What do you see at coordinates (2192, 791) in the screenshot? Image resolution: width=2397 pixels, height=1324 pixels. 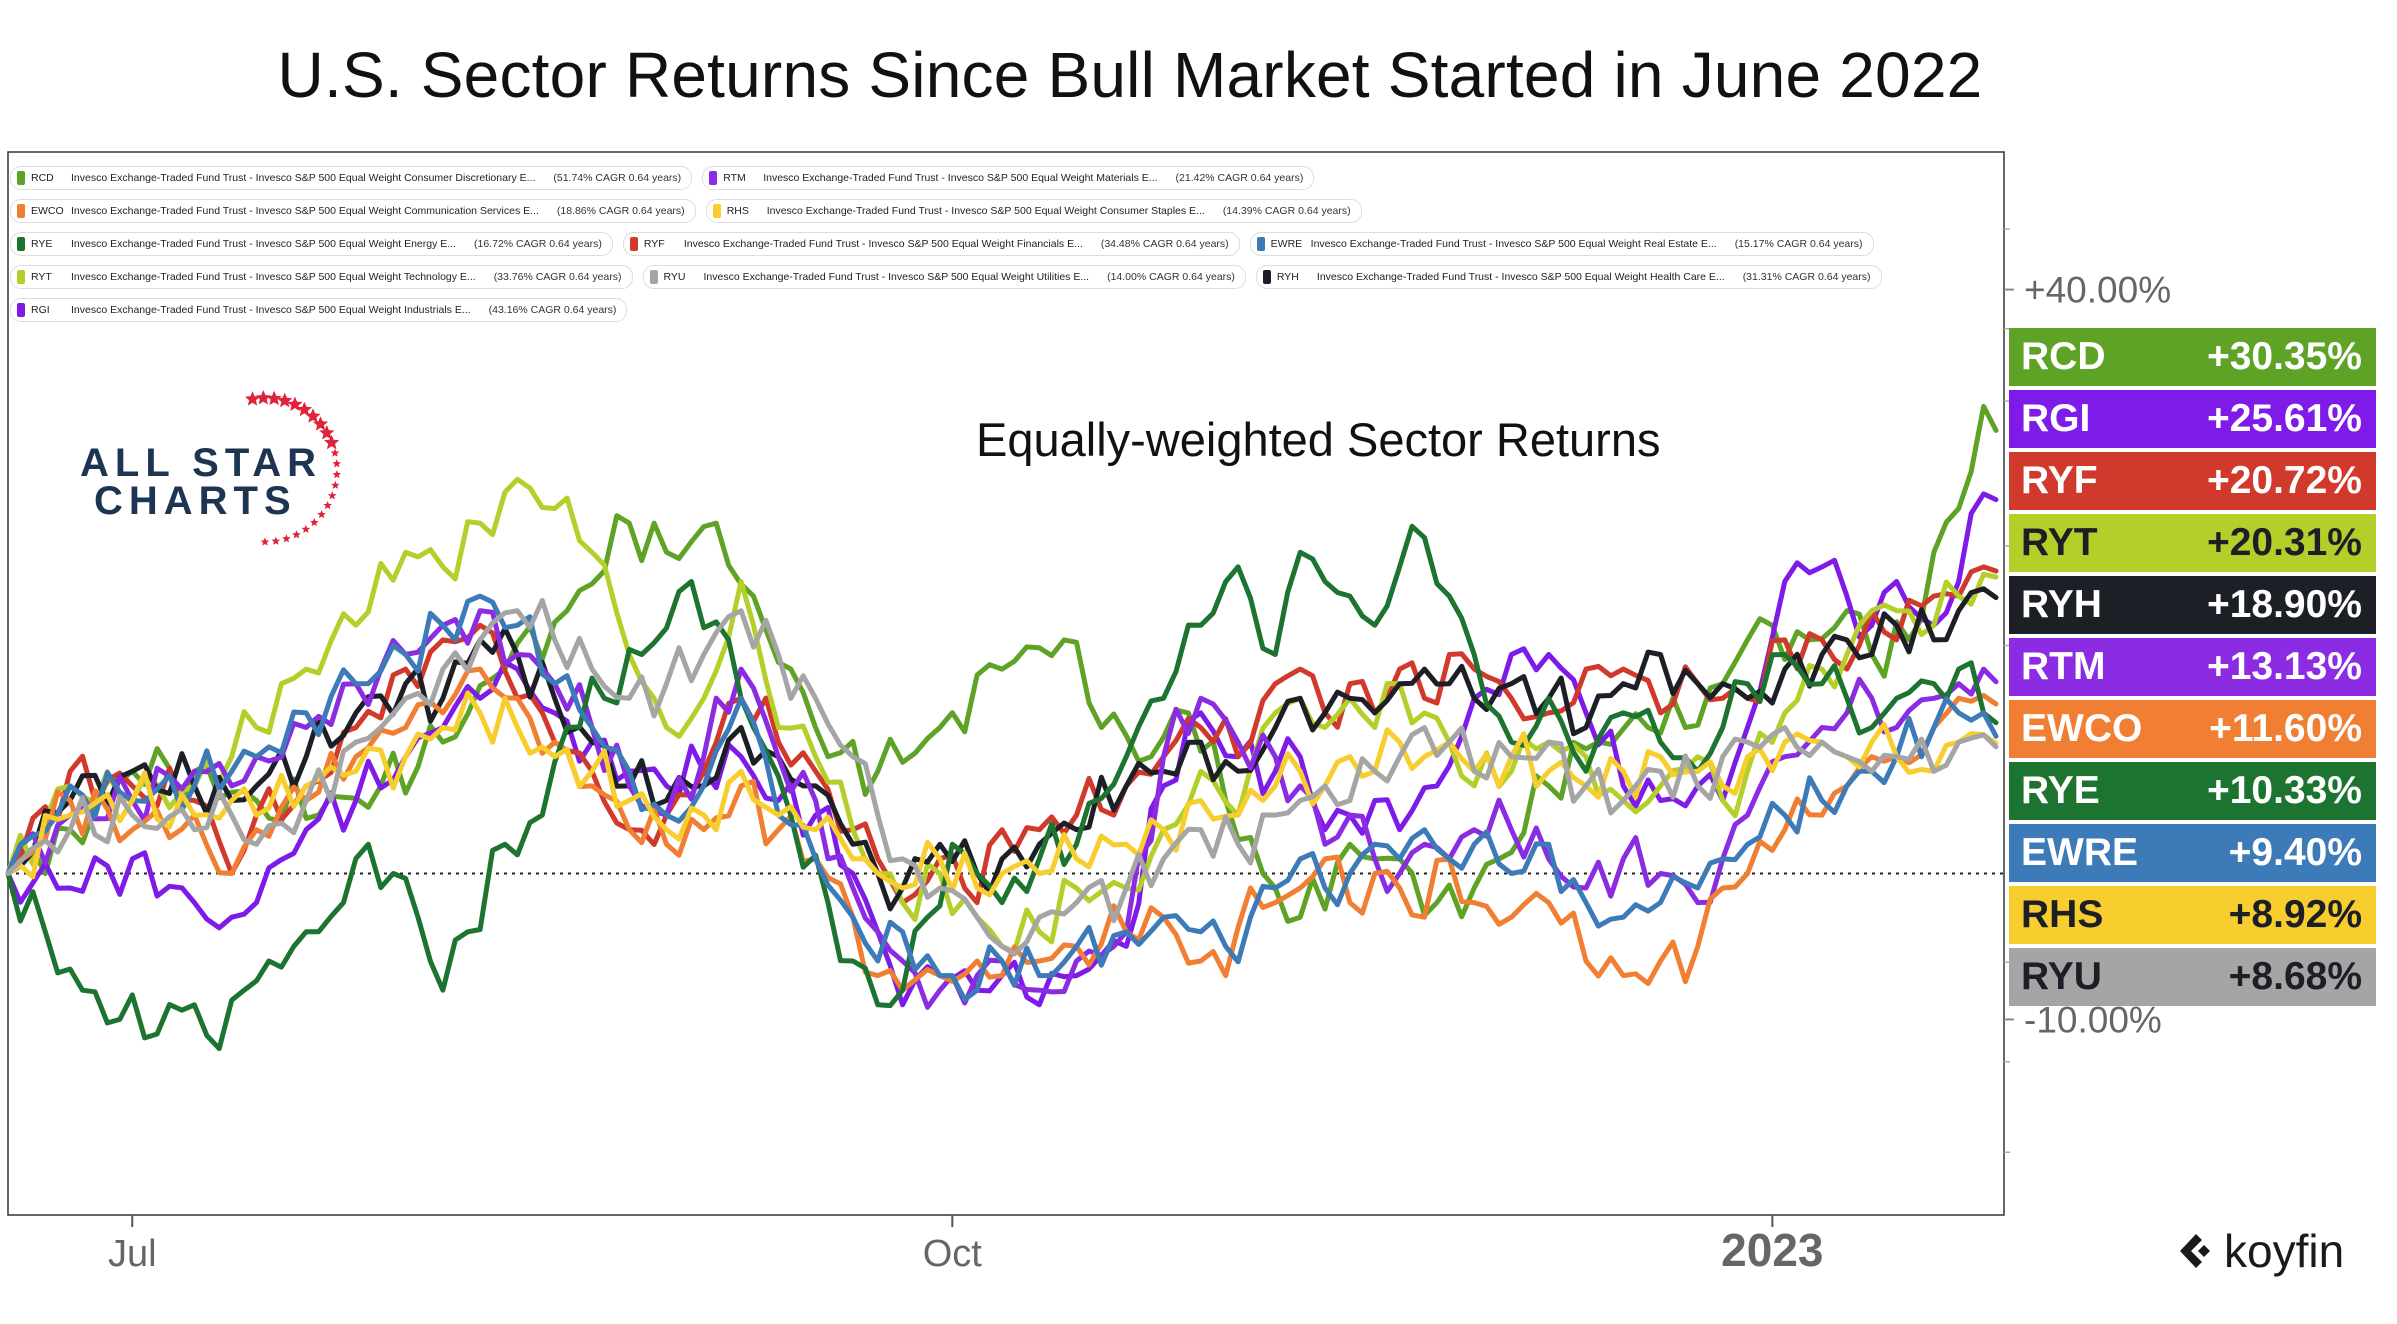 I see `badge-rye: RYE +10.33%` at bounding box center [2192, 791].